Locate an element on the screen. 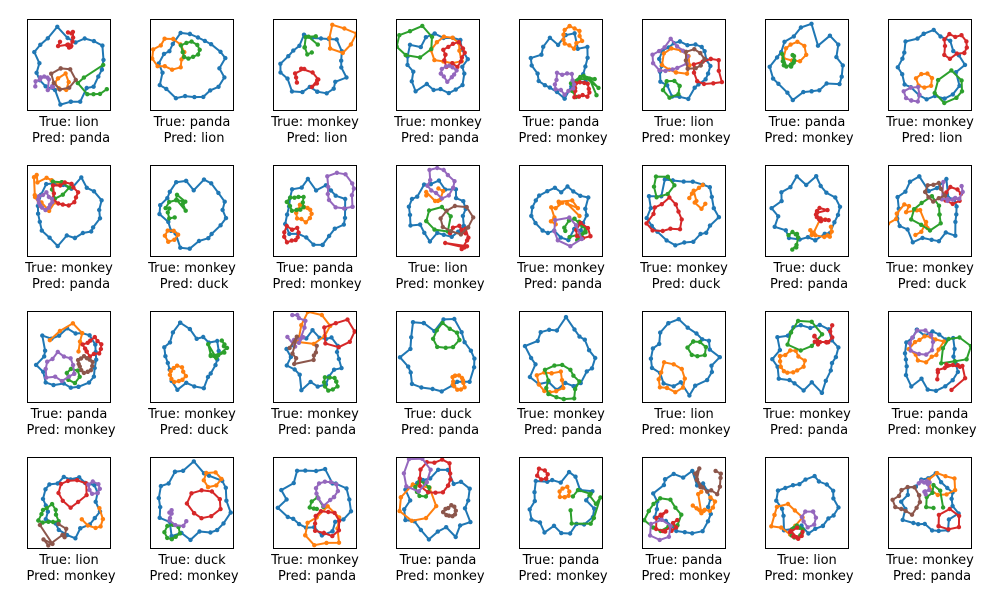 This screenshot has width=1000, height=600. true-label: True: duck is located at coordinates (192, 560).